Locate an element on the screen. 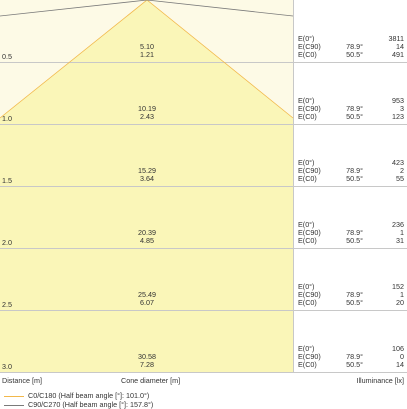 The height and width of the screenshot is (409, 407). c90-beam-edge-left is located at coordinates (74, 8).